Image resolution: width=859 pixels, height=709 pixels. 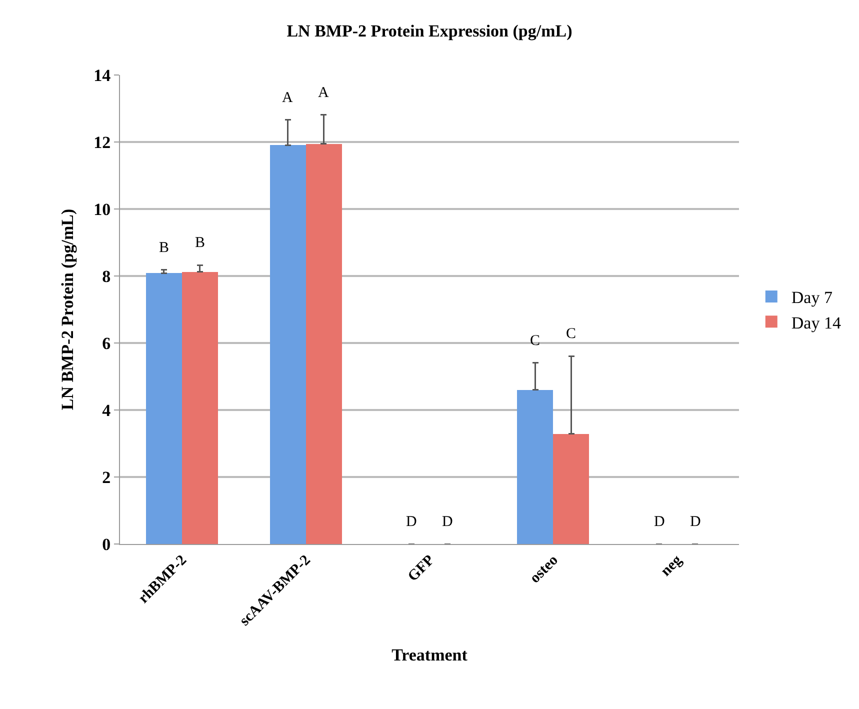 I want to click on y-tick-label: 2, so click(x=106, y=477).